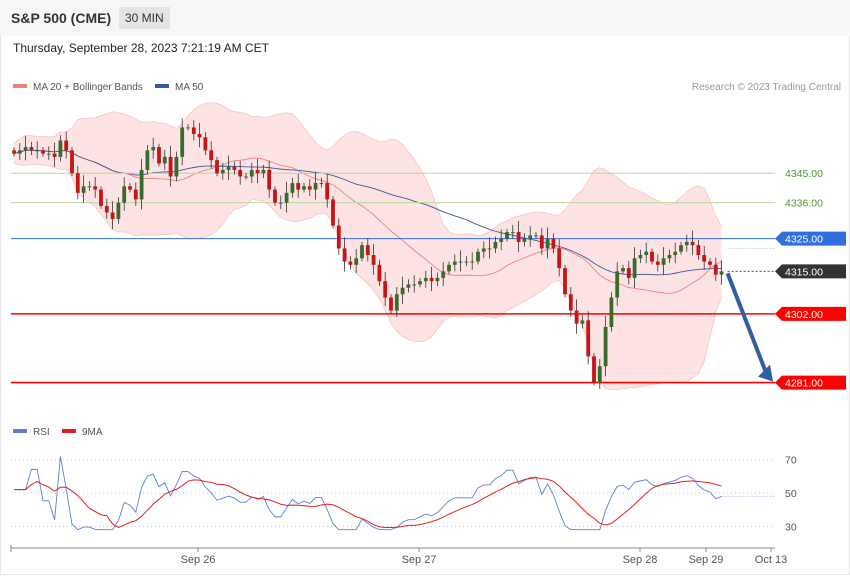 The image size is (850, 576). I want to click on rsi-tick-label: 70, so click(791, 461).